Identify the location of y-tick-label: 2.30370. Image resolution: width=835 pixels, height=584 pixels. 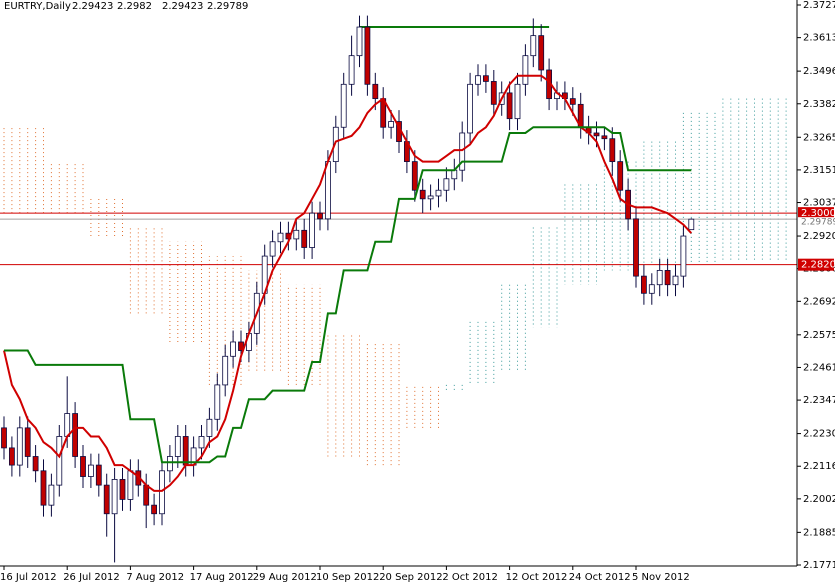
(819, 203).